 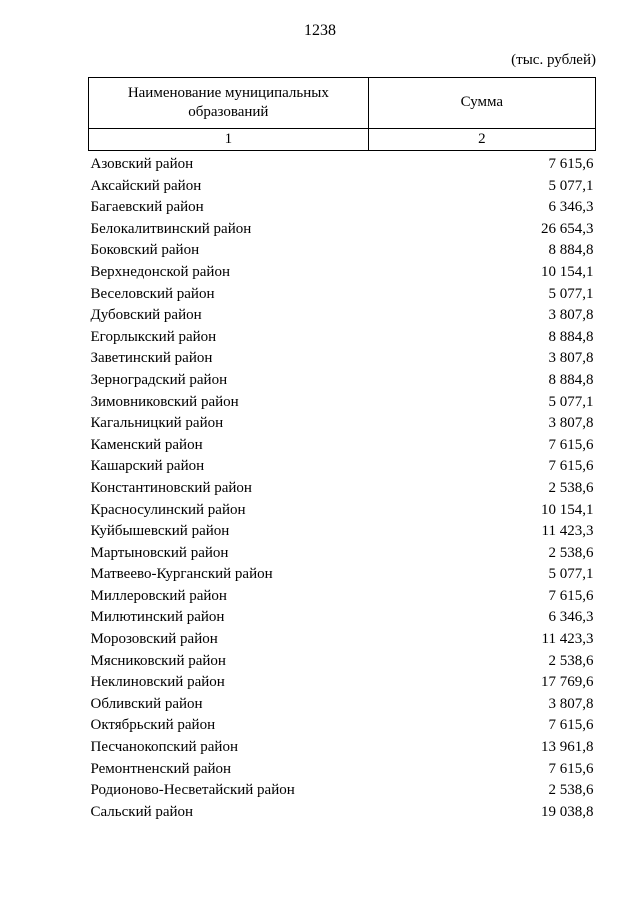 What do you see at coordinates (342, 748) in the screenshot?
I see `table-row: Песчанокопский район 13 961,8` at bounding box center [342, 748].